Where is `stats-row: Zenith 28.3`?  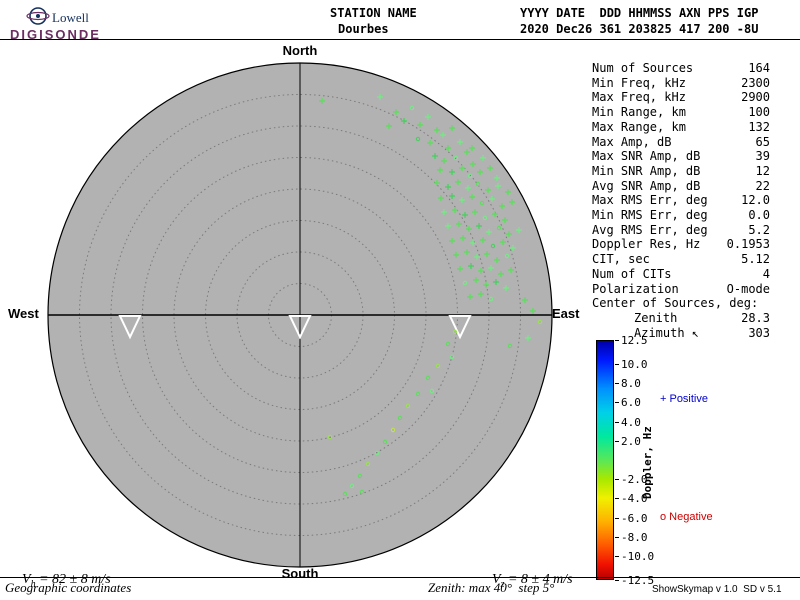
stats-row: Zenith 28.3 is located at coordinates (681, 318).